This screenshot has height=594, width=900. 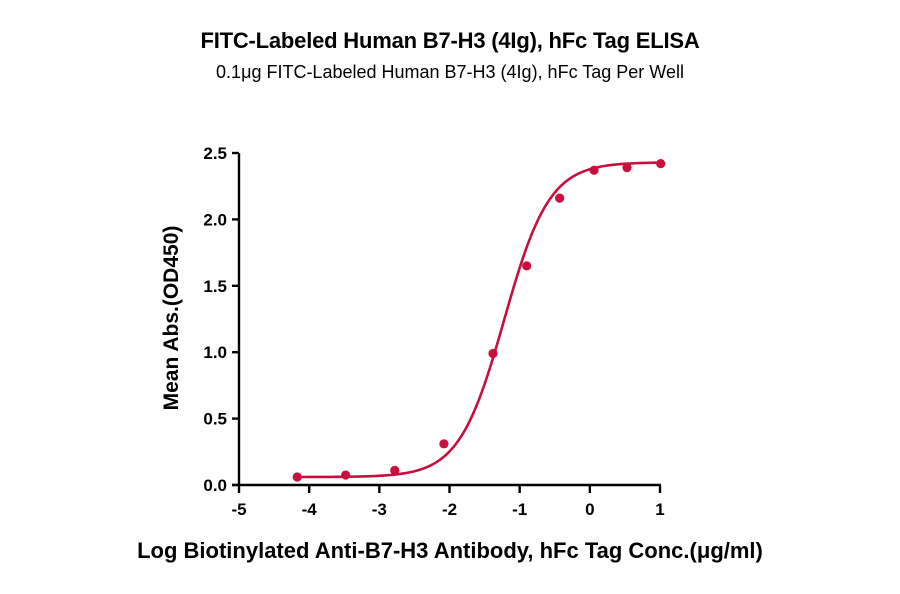 What do you see at coordinates (589, 509) in the screenshot?
I see `x-tick-label: 0` at bounding box center [589, 509].